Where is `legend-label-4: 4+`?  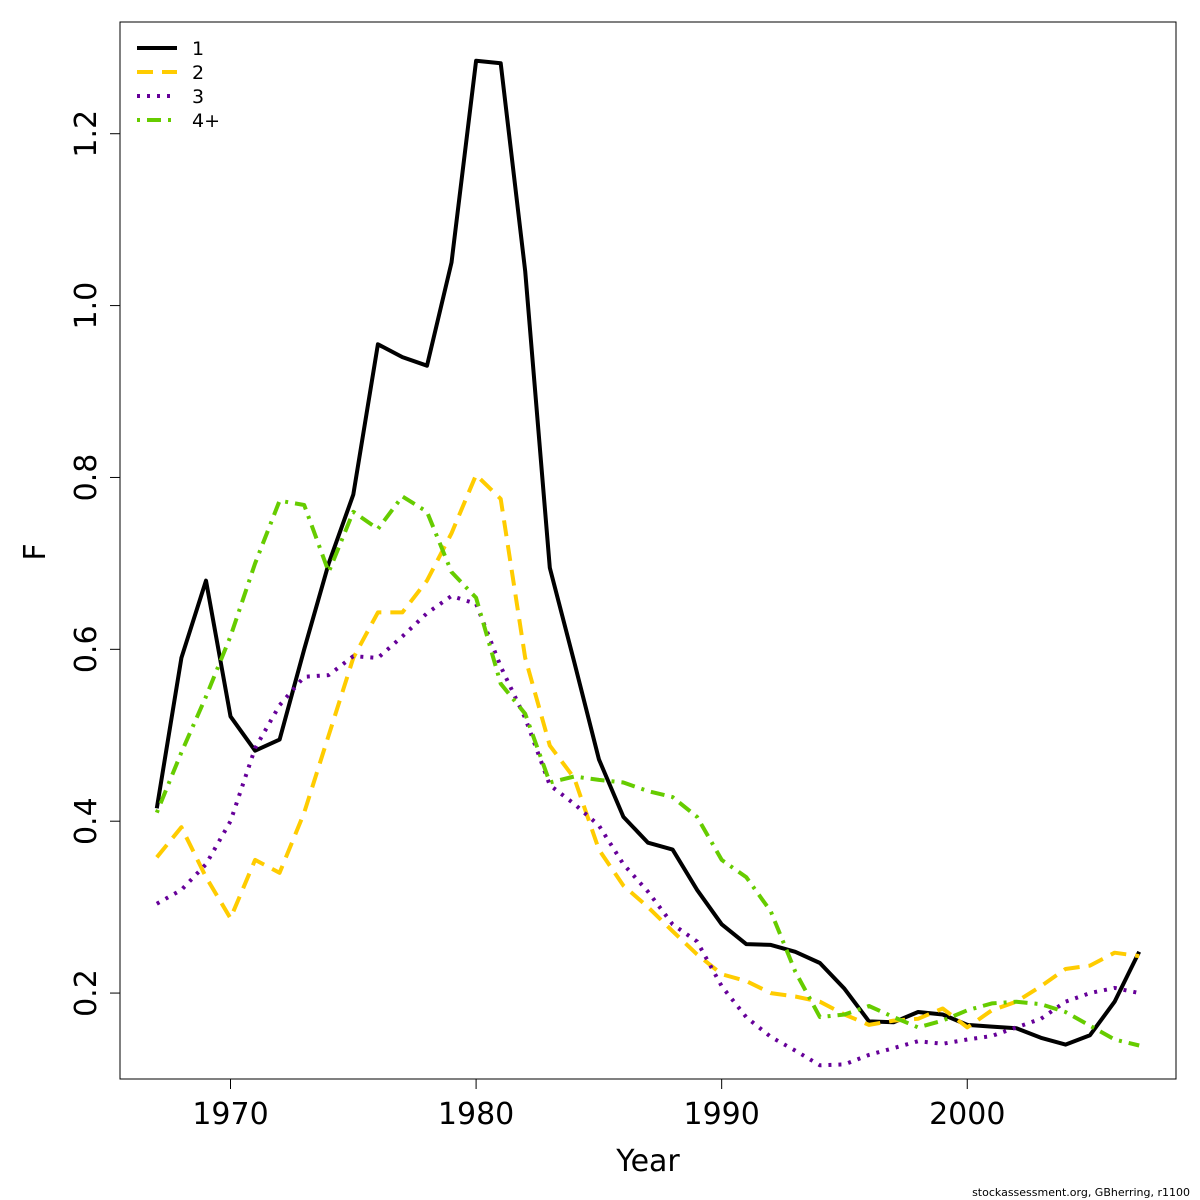 legend-label-4: 4+ is located at coordinates (206, 121).